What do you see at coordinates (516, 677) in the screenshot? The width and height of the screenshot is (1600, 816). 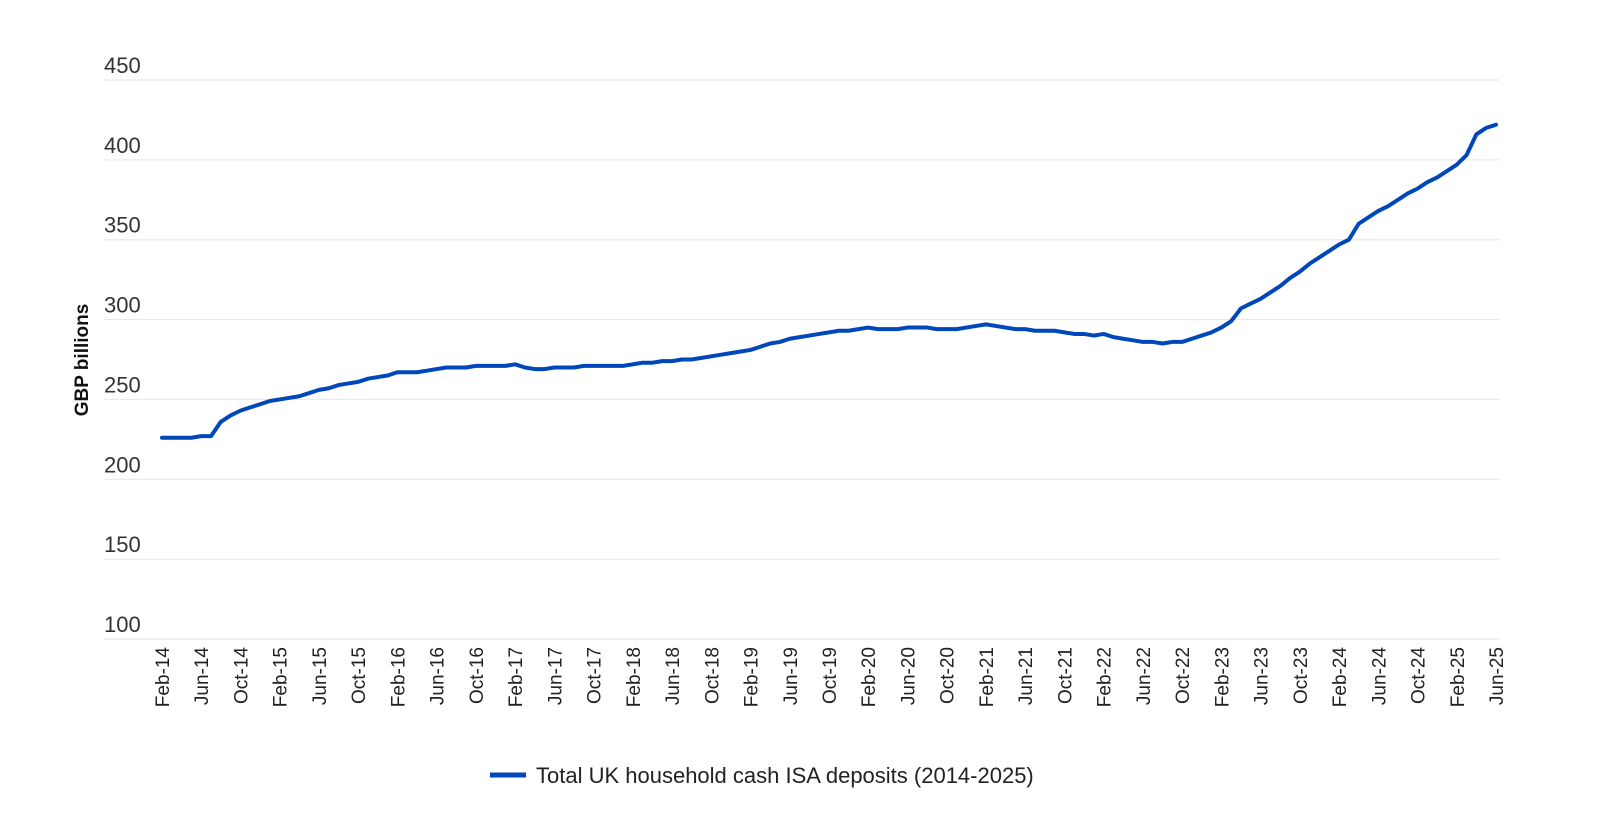 I see `x-tick-label: Feb-17` at bounding box center [516, 677].